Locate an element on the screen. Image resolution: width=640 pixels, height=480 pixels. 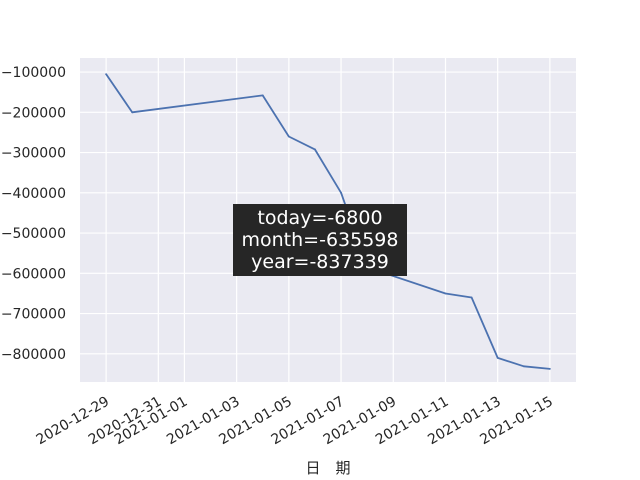
y-tick-label: −500000 is located at coordinates (33, 234).